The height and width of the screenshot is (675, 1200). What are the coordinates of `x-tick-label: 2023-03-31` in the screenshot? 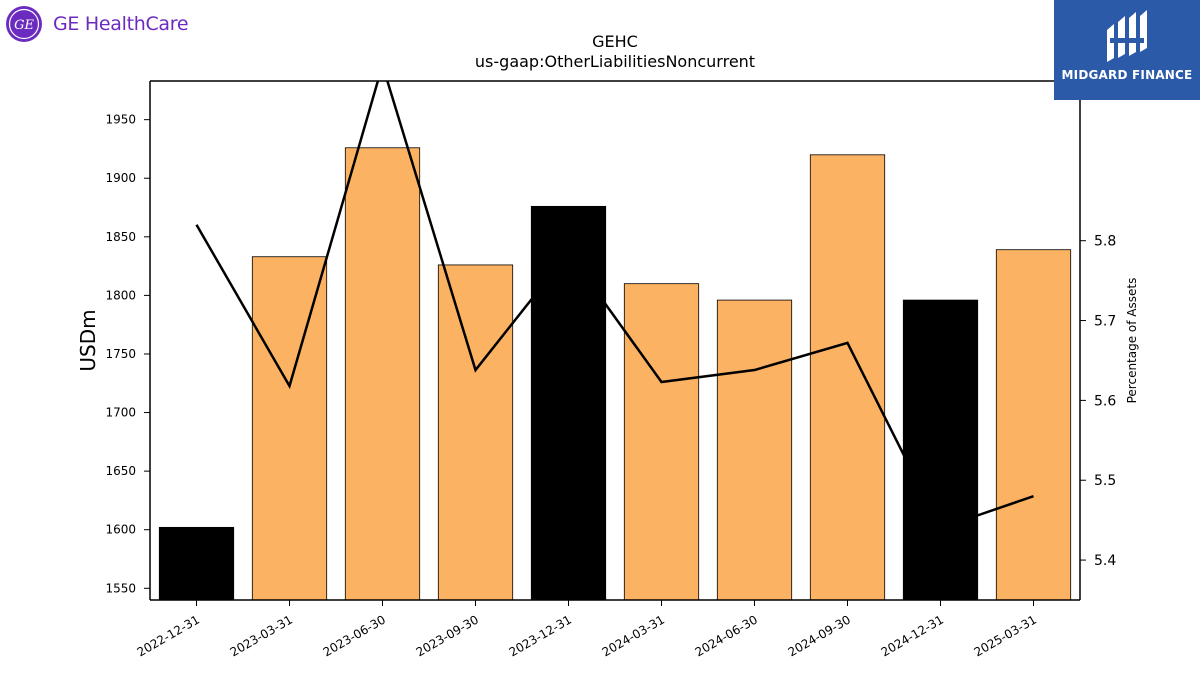 It's located at (261, 635).